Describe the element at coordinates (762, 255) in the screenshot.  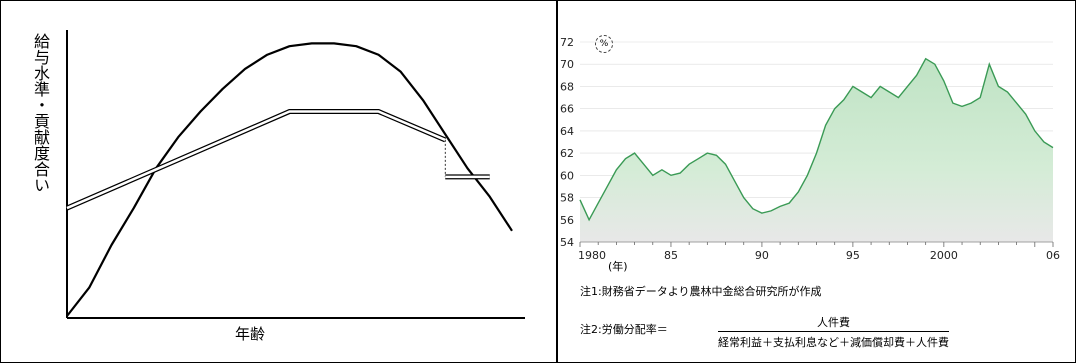
I see `x-tick-label-90: 90` at that location.